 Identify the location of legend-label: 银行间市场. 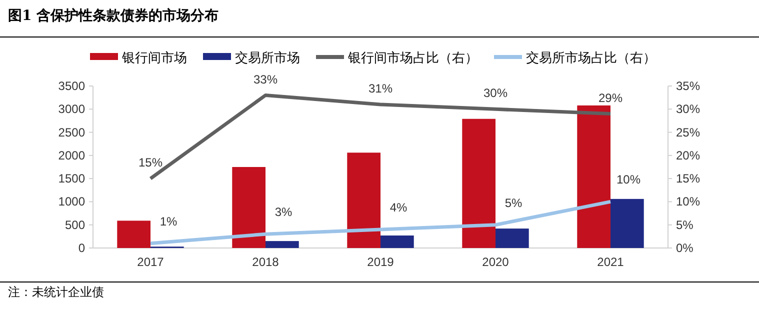
(154, 57).